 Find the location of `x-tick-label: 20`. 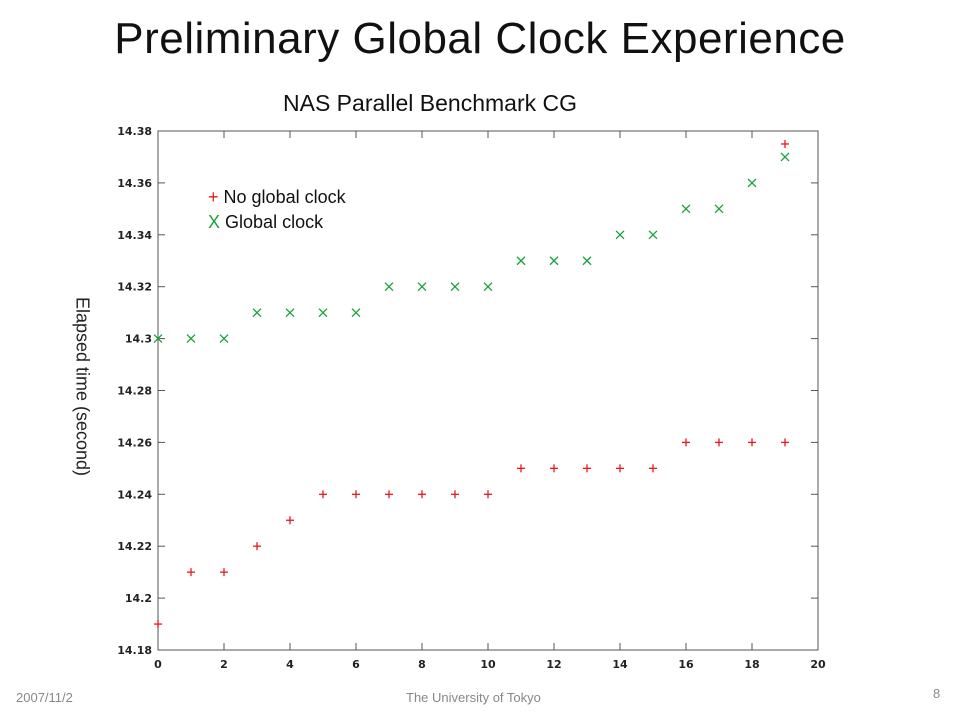

x-tick-label: 20 is located at coordinates (818, 664).